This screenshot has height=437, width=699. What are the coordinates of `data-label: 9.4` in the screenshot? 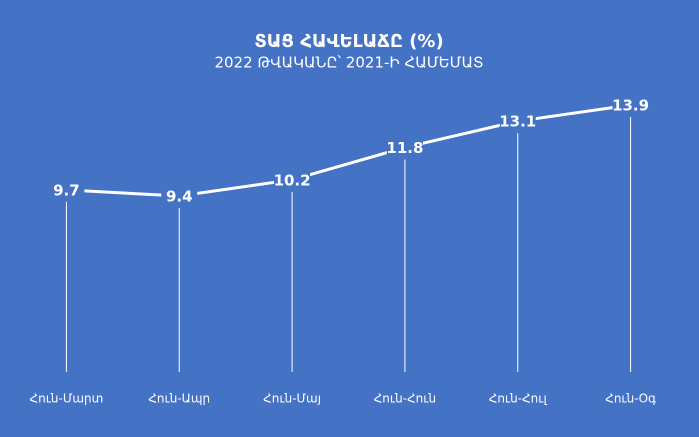 It's located at (179, 197).